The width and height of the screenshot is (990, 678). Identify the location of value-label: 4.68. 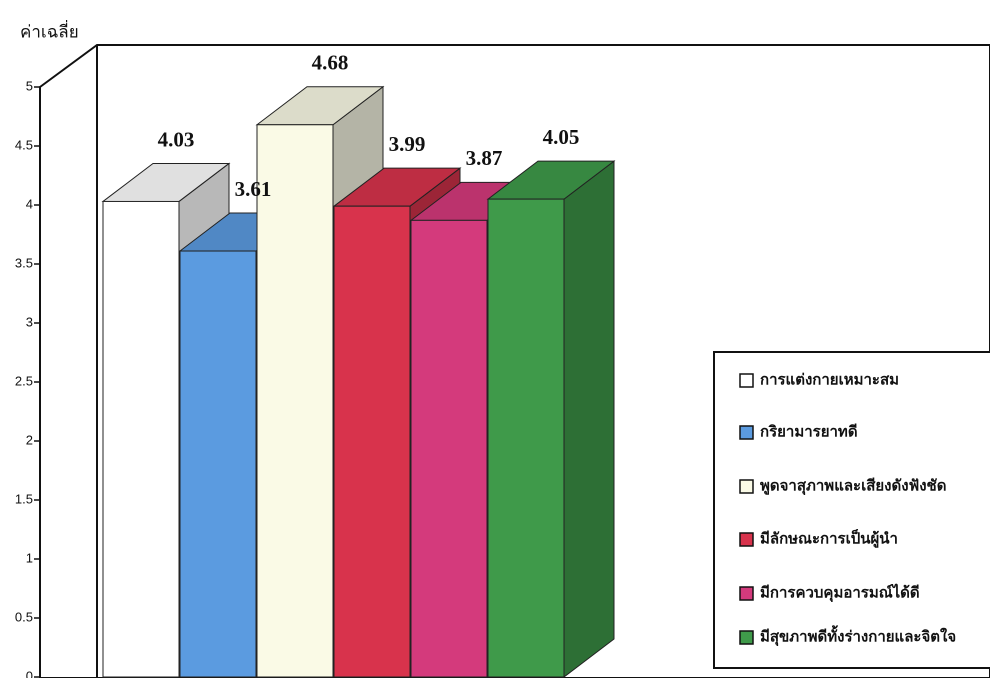
(330, 63).